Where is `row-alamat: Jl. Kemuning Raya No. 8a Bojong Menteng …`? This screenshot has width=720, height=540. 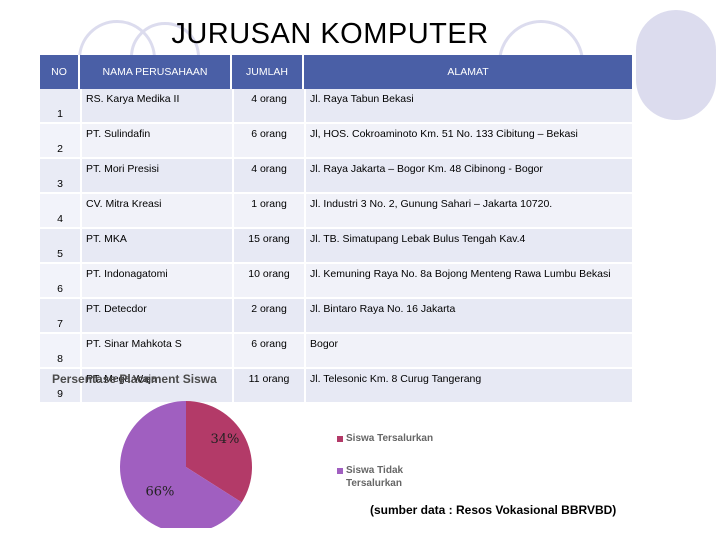
row-alamat: Jl. Kemuning Raya No. 8a Bojong Menteng … is located at coordinates (468, 281).